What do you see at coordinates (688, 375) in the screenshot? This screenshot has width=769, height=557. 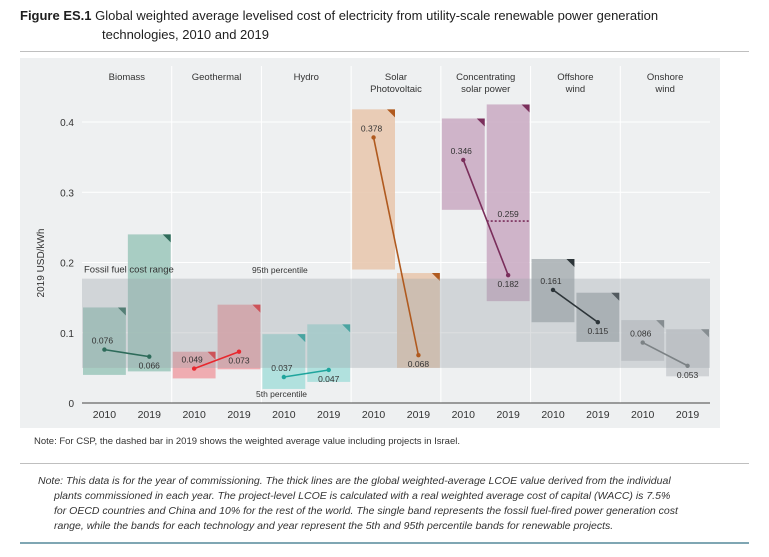 I see `value-label-2019: 0.053` at bounding box center [688, 375].